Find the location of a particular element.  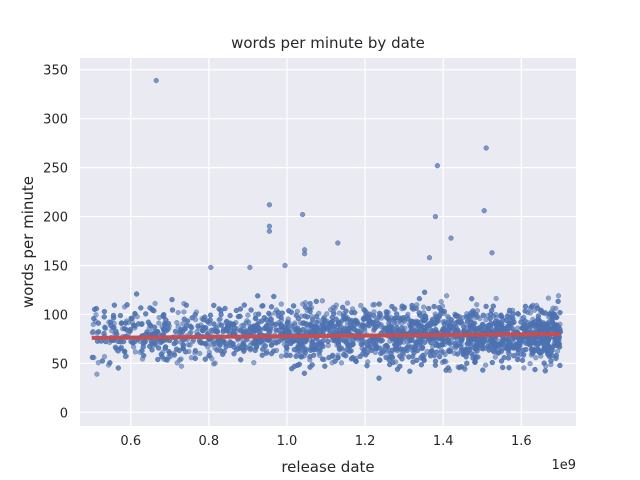

x-axis-label: release date is located at coordinates (327, 467).